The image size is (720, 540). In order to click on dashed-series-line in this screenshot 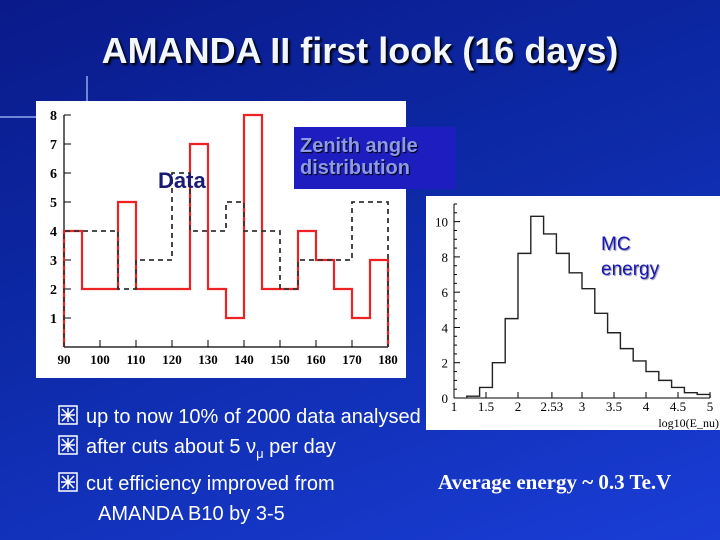, I will do `click(226, 259)`.